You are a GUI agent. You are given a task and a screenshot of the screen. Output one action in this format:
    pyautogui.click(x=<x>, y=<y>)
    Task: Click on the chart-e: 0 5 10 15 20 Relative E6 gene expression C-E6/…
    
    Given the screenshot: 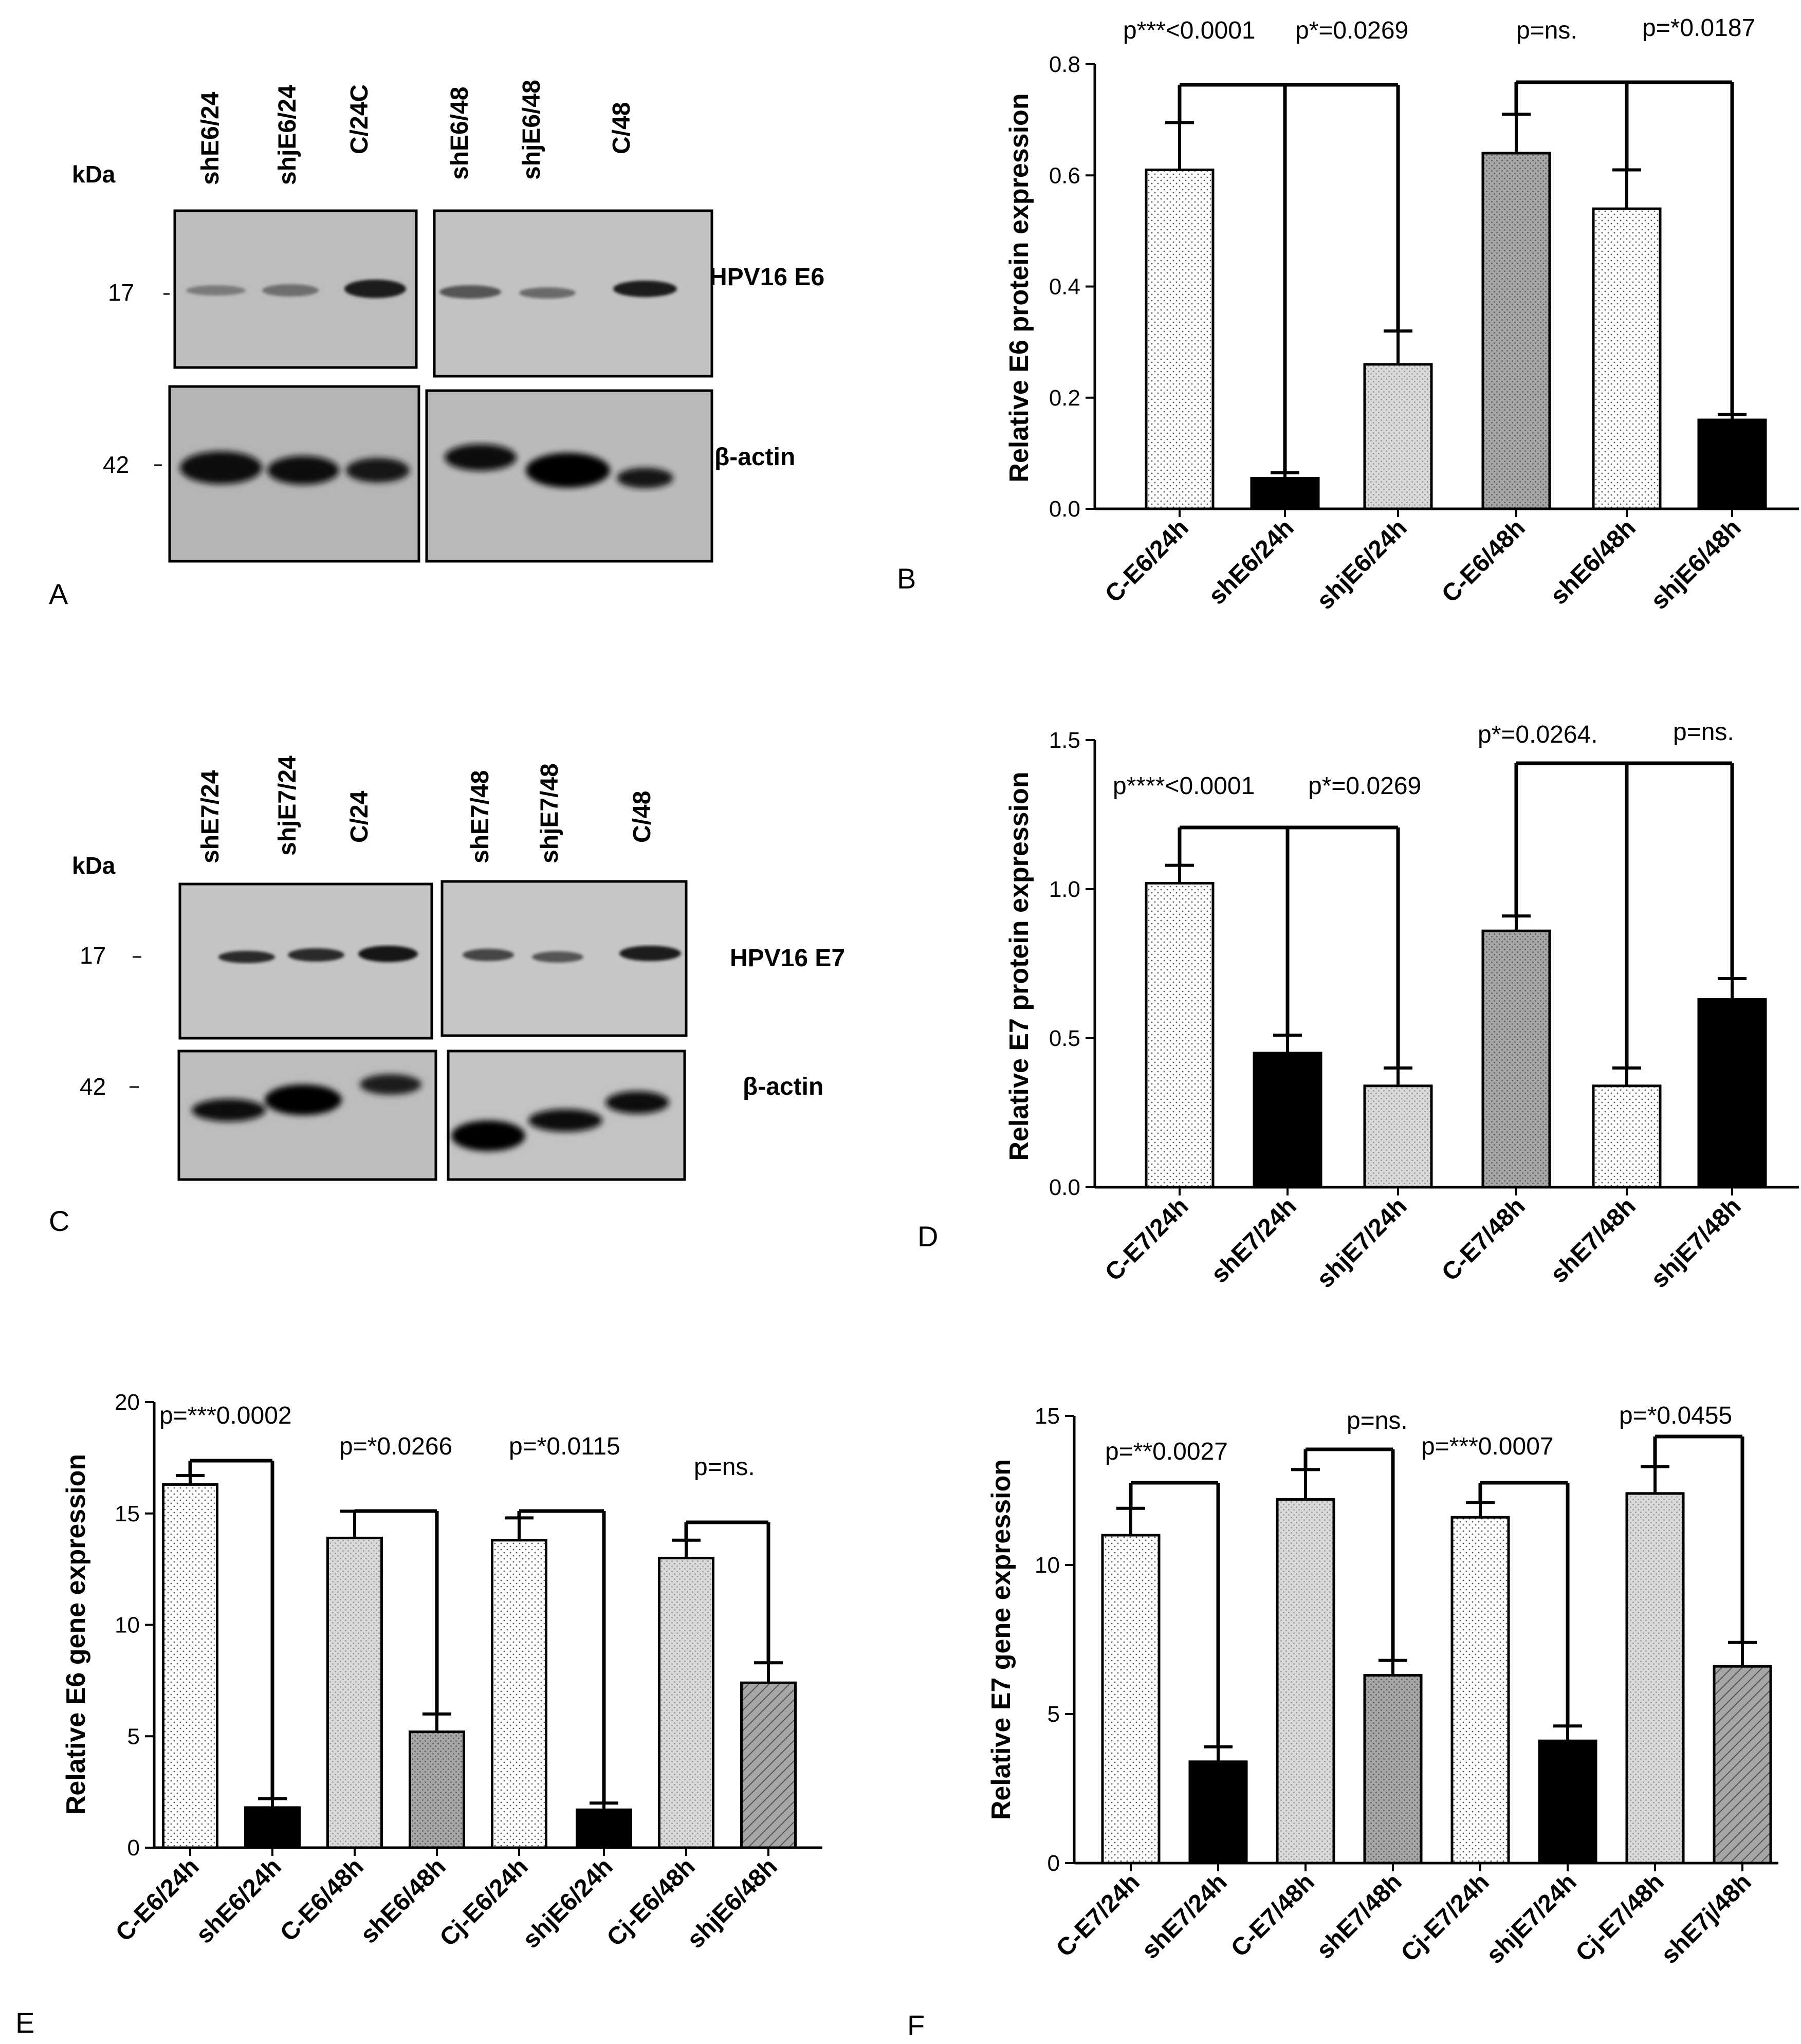 What is the action you would take?
    pyautogui.click(x=441, y=1672)
    